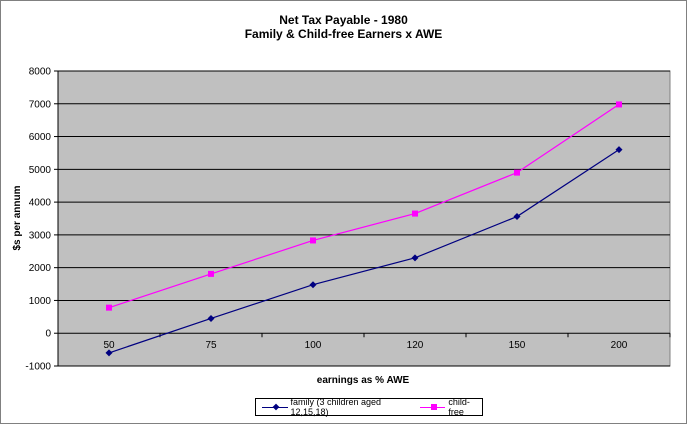 The image size is (687, 424). Describe the element at coordinates (40, 301) in the screenshot. I see `y-tick-label: 1000` at that location.